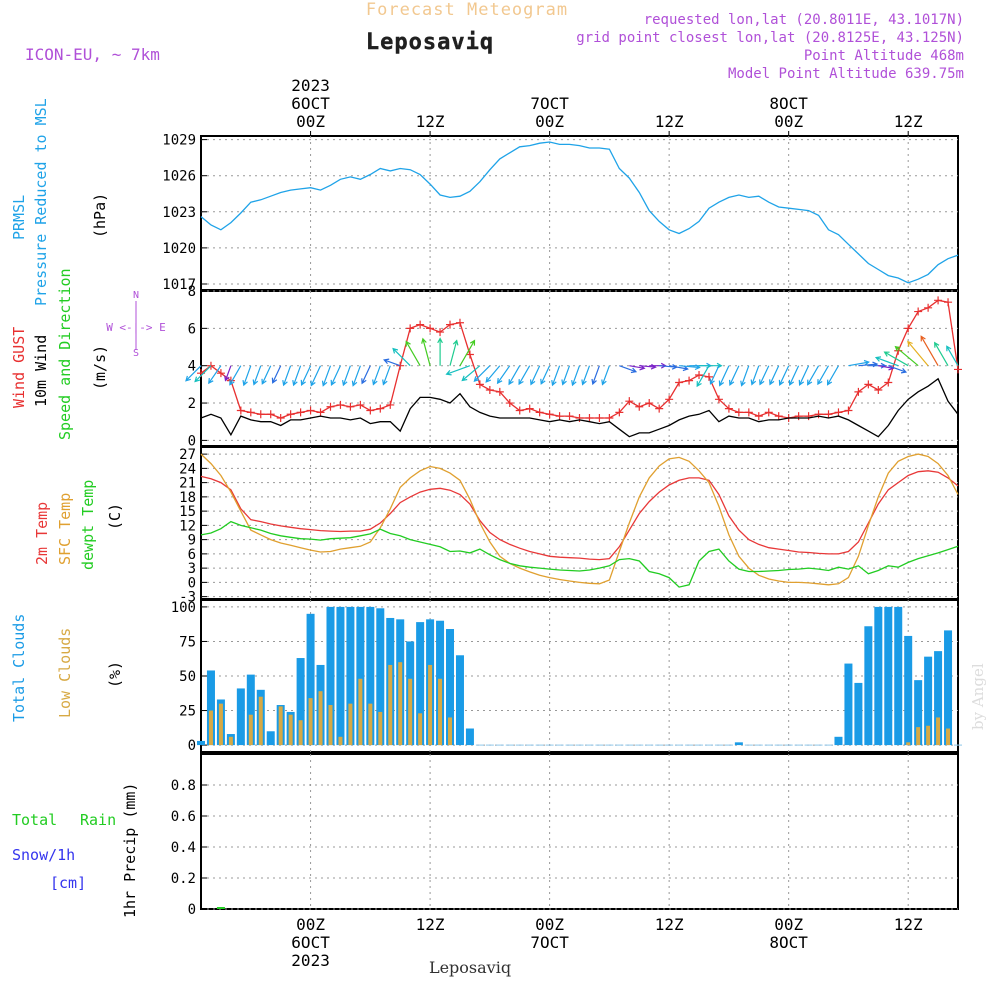 The height and width of the screenshot is (1000, 1000). I want to click on dewpoint-line, so click(579, 554).